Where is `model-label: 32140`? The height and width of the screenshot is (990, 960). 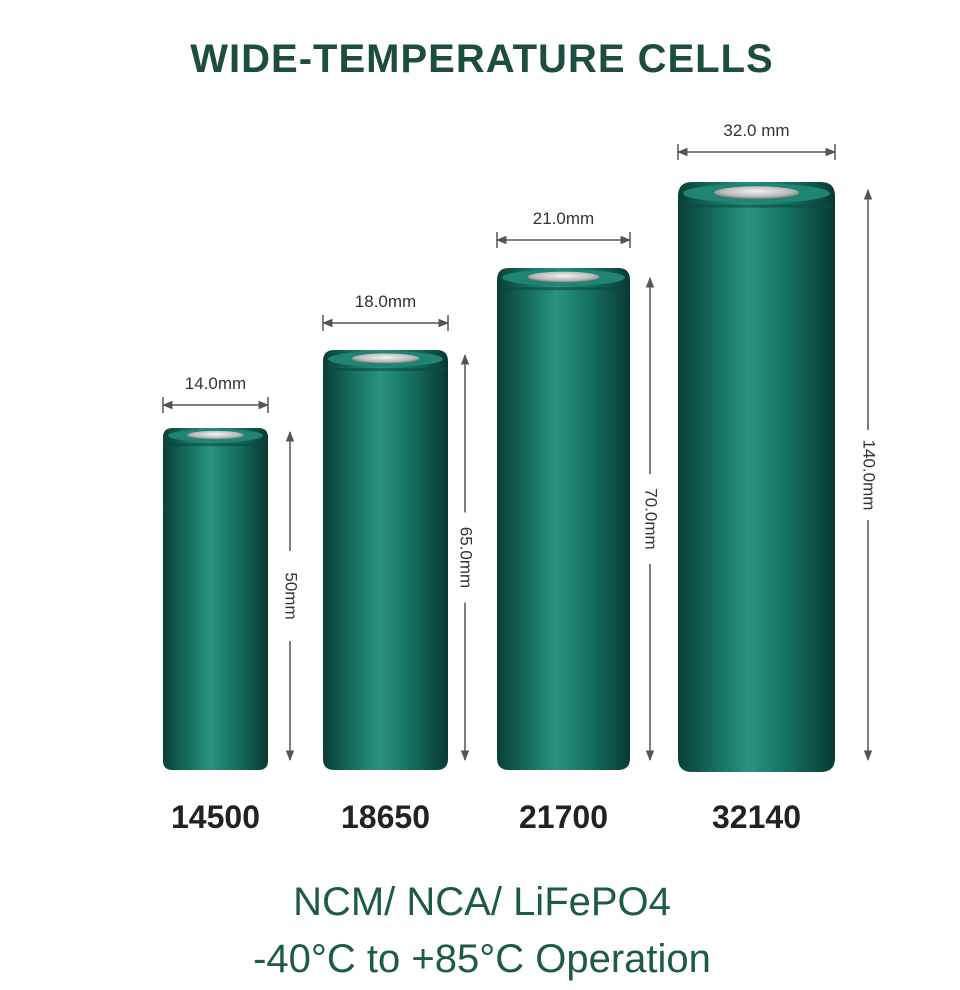
model-label: 32140 is located at coordinates (756, 817).